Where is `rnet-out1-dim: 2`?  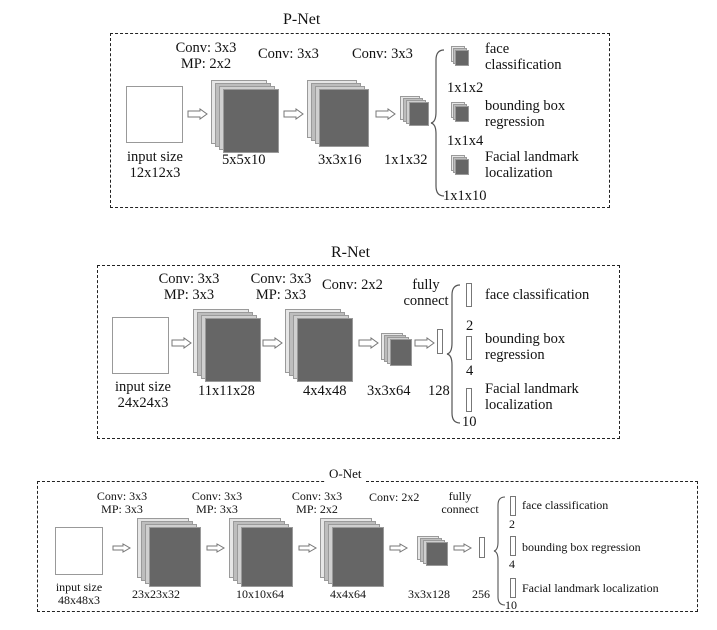
rnet-out1-dim: 2 is located at coordinates (470, 326).